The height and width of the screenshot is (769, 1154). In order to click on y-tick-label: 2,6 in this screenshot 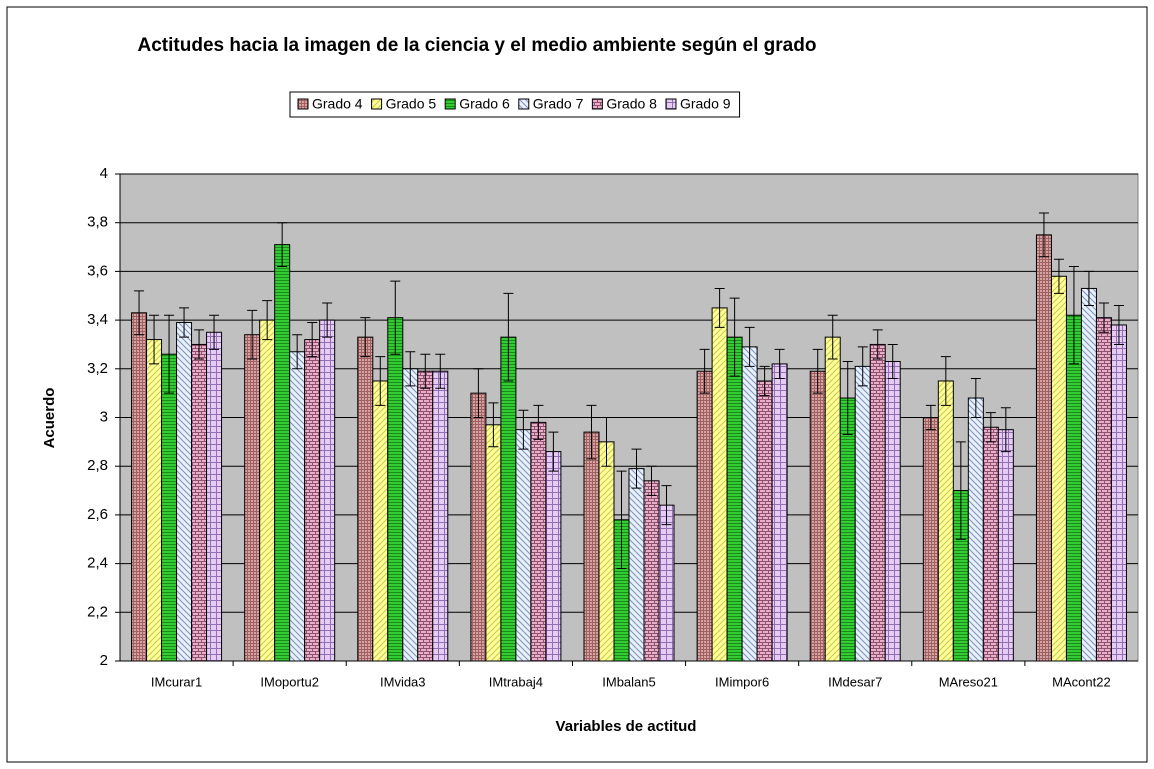, I will do `click(97, 514)`.